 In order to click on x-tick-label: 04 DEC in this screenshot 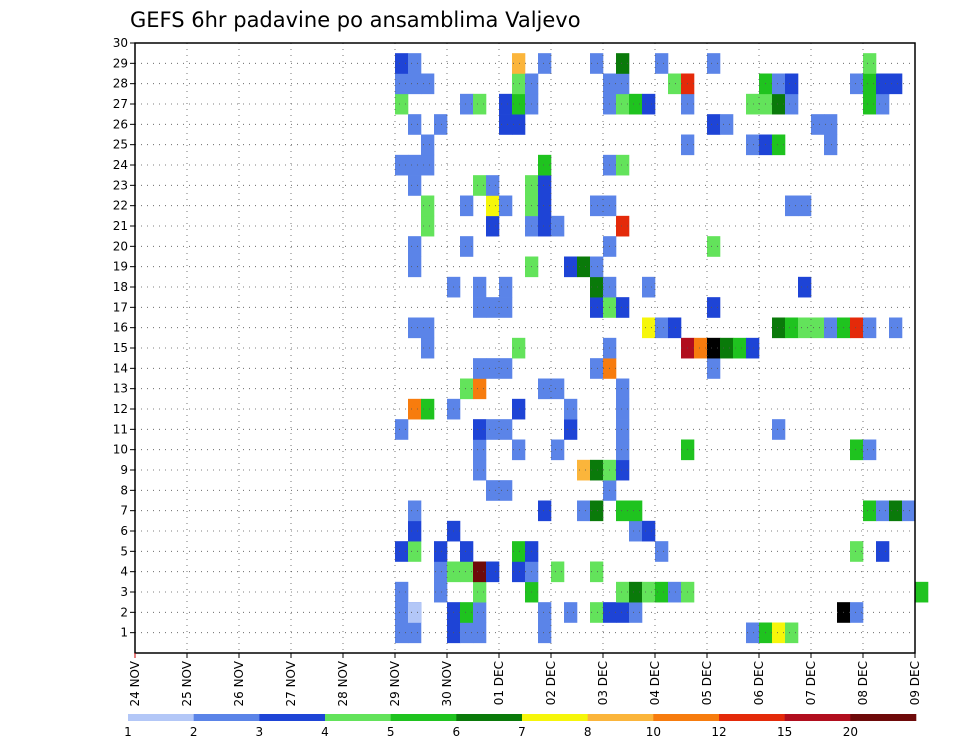, I will do `click(655, 683)`.